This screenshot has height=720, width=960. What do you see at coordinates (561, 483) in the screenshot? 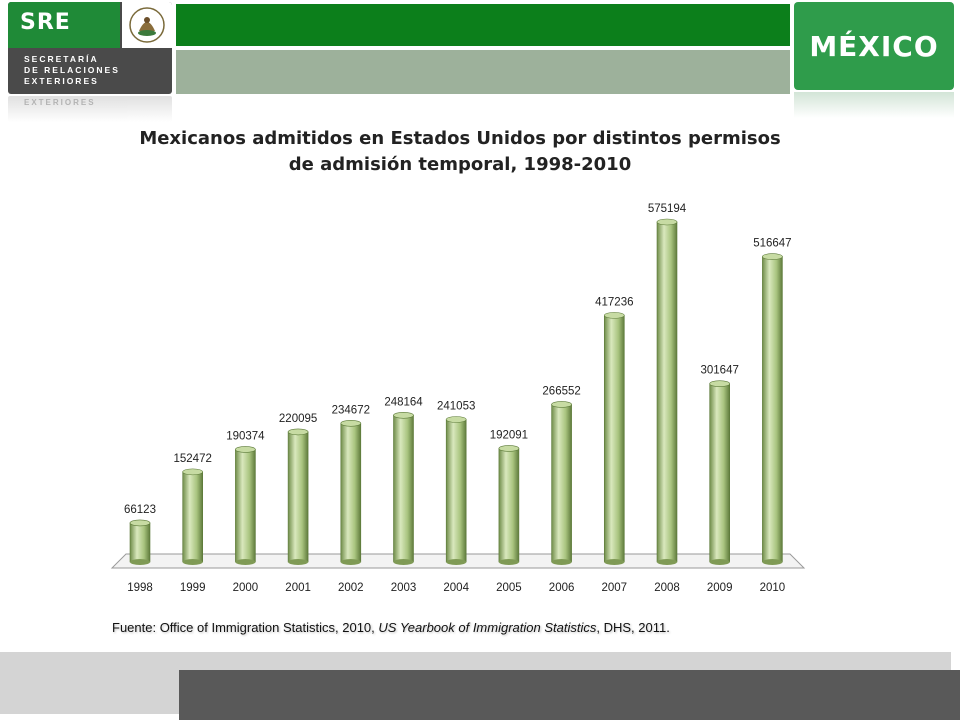
I see `bar-2006` at bounding box center [561, 483].